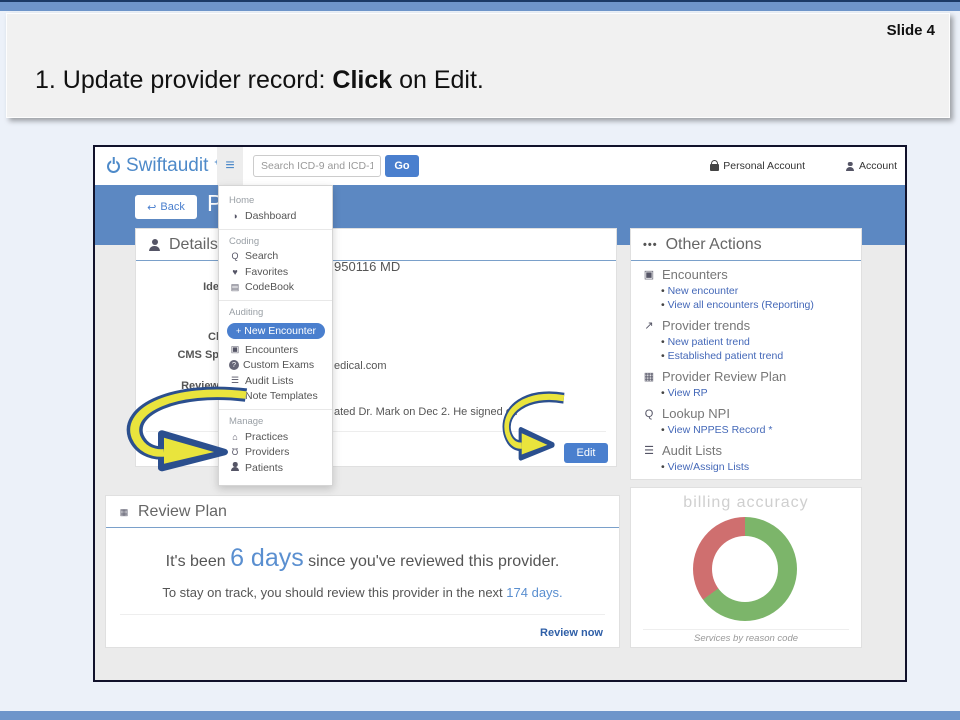 This screenshot has height=720, width=960. I want to click on building-icon: ⌂, so click(235, 436).